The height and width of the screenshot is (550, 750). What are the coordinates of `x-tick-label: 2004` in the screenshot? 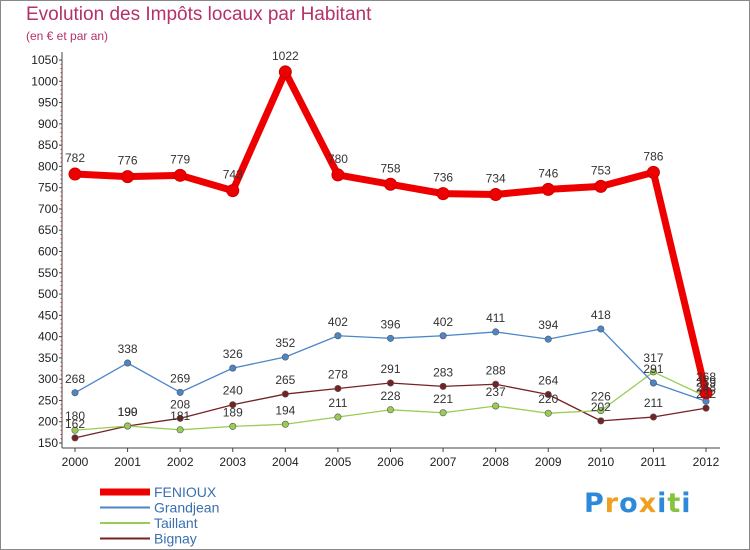 It's located at (285, 462).